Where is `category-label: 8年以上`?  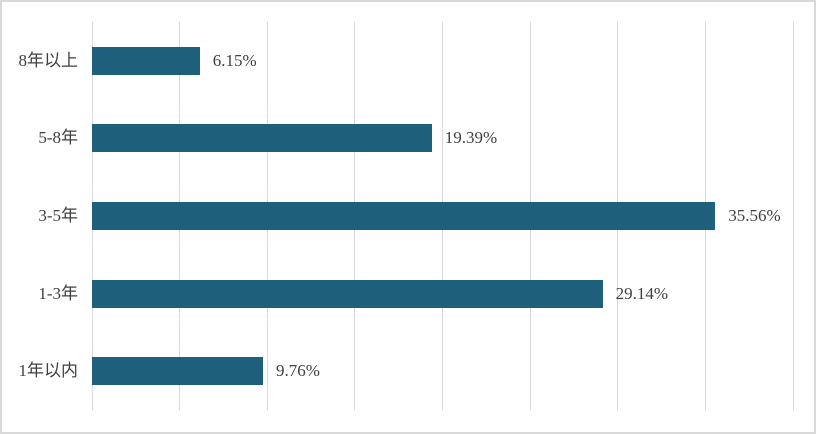 category-label: 8年以上 is located at coordinates (48, 60).